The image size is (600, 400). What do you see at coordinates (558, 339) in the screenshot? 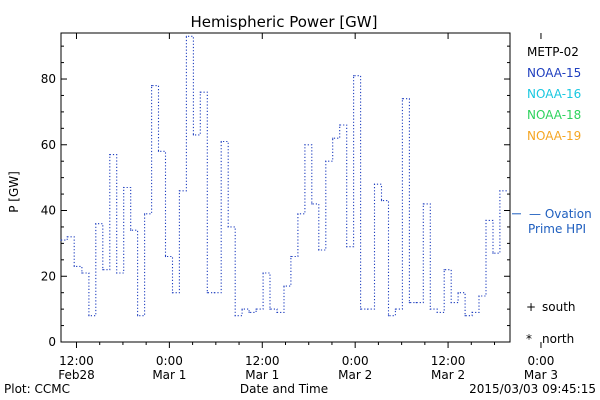
I see `north-marker-label: north` at bounding box center [558, 339].